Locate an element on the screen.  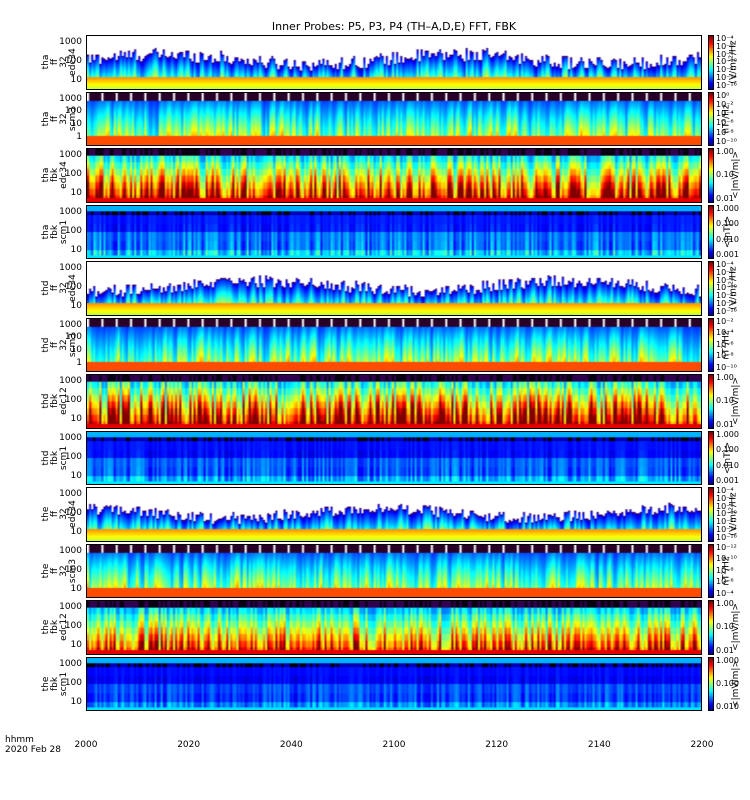
colorbar-tick-label: 10⁻¹⁴ is located at coordinates (726, 303).